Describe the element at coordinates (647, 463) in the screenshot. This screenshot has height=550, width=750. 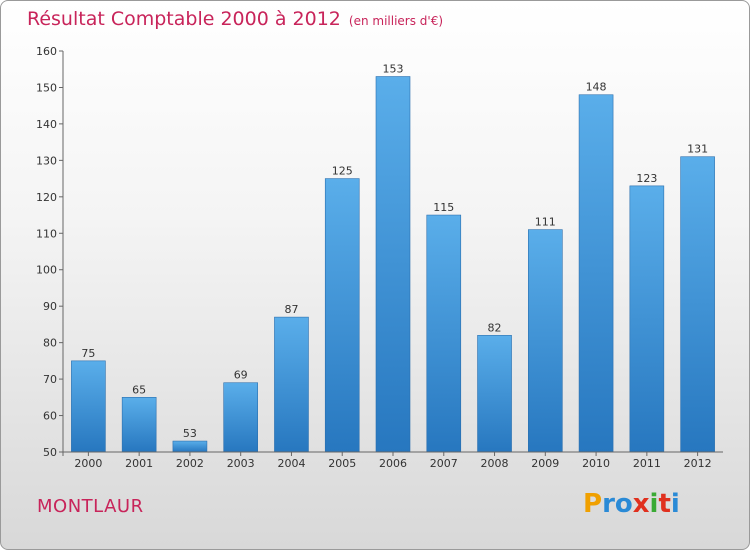
I see `x-tick-label: 2011` at that location.